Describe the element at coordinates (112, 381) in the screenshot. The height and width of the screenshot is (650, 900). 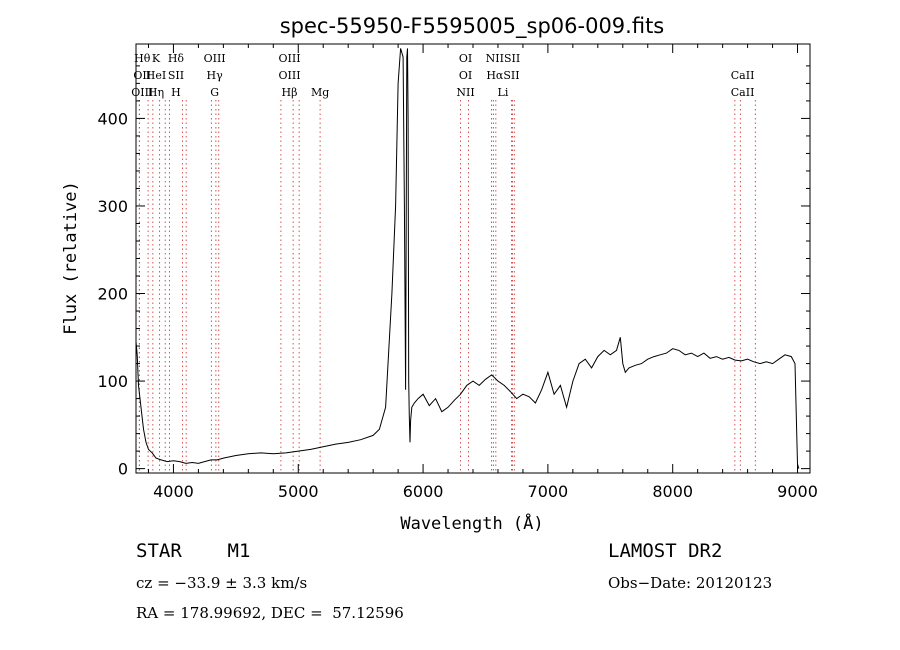
I see `y-tick-label: 100` at that location.